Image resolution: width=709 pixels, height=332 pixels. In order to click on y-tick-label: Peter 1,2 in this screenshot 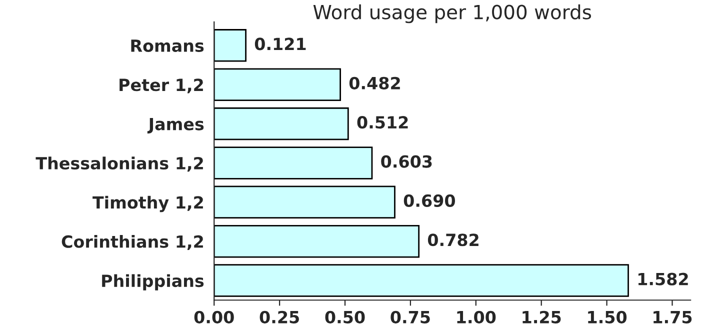, I will do `click(161, 86)`.